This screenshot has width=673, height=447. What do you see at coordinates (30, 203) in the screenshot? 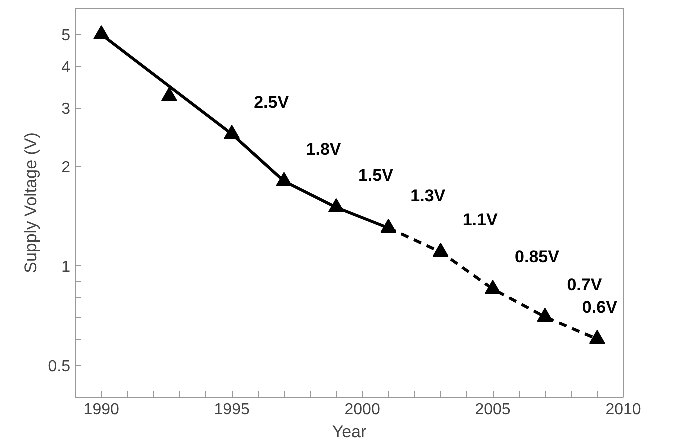
I see `y-axis-title: Supply Voltage (V)` at bounding box center [30, 203].